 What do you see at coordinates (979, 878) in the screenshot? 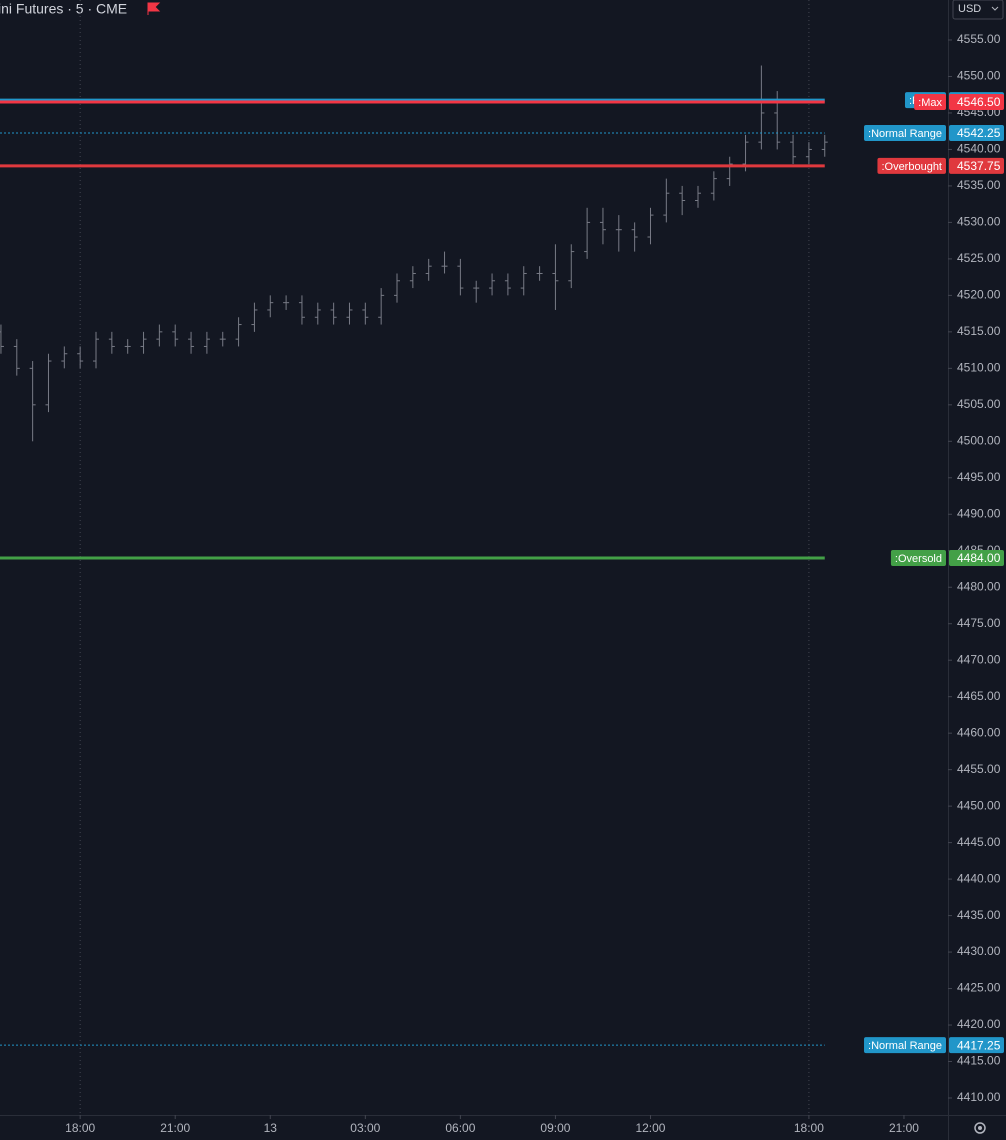
I see `y-tick-label: 4440.00` at bounding box center [979, 878].